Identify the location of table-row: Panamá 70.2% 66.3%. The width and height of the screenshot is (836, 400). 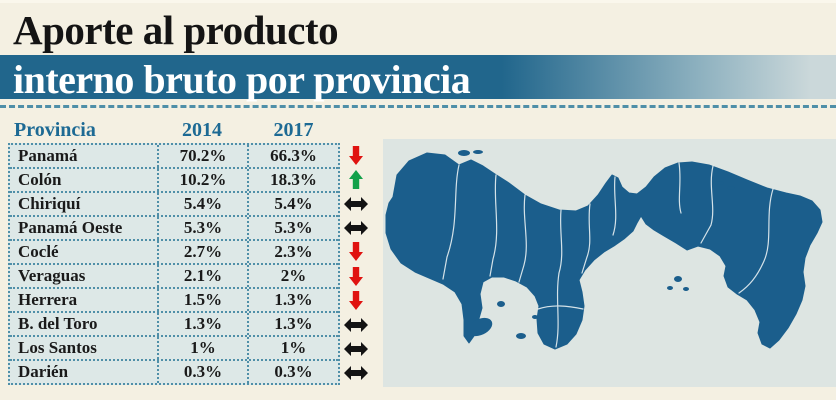
(174, 156).